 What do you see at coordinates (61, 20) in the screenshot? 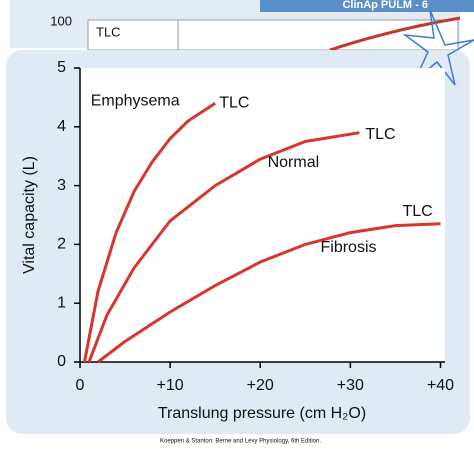
I see `top-tick: 100` at bounding box center [61, 20].